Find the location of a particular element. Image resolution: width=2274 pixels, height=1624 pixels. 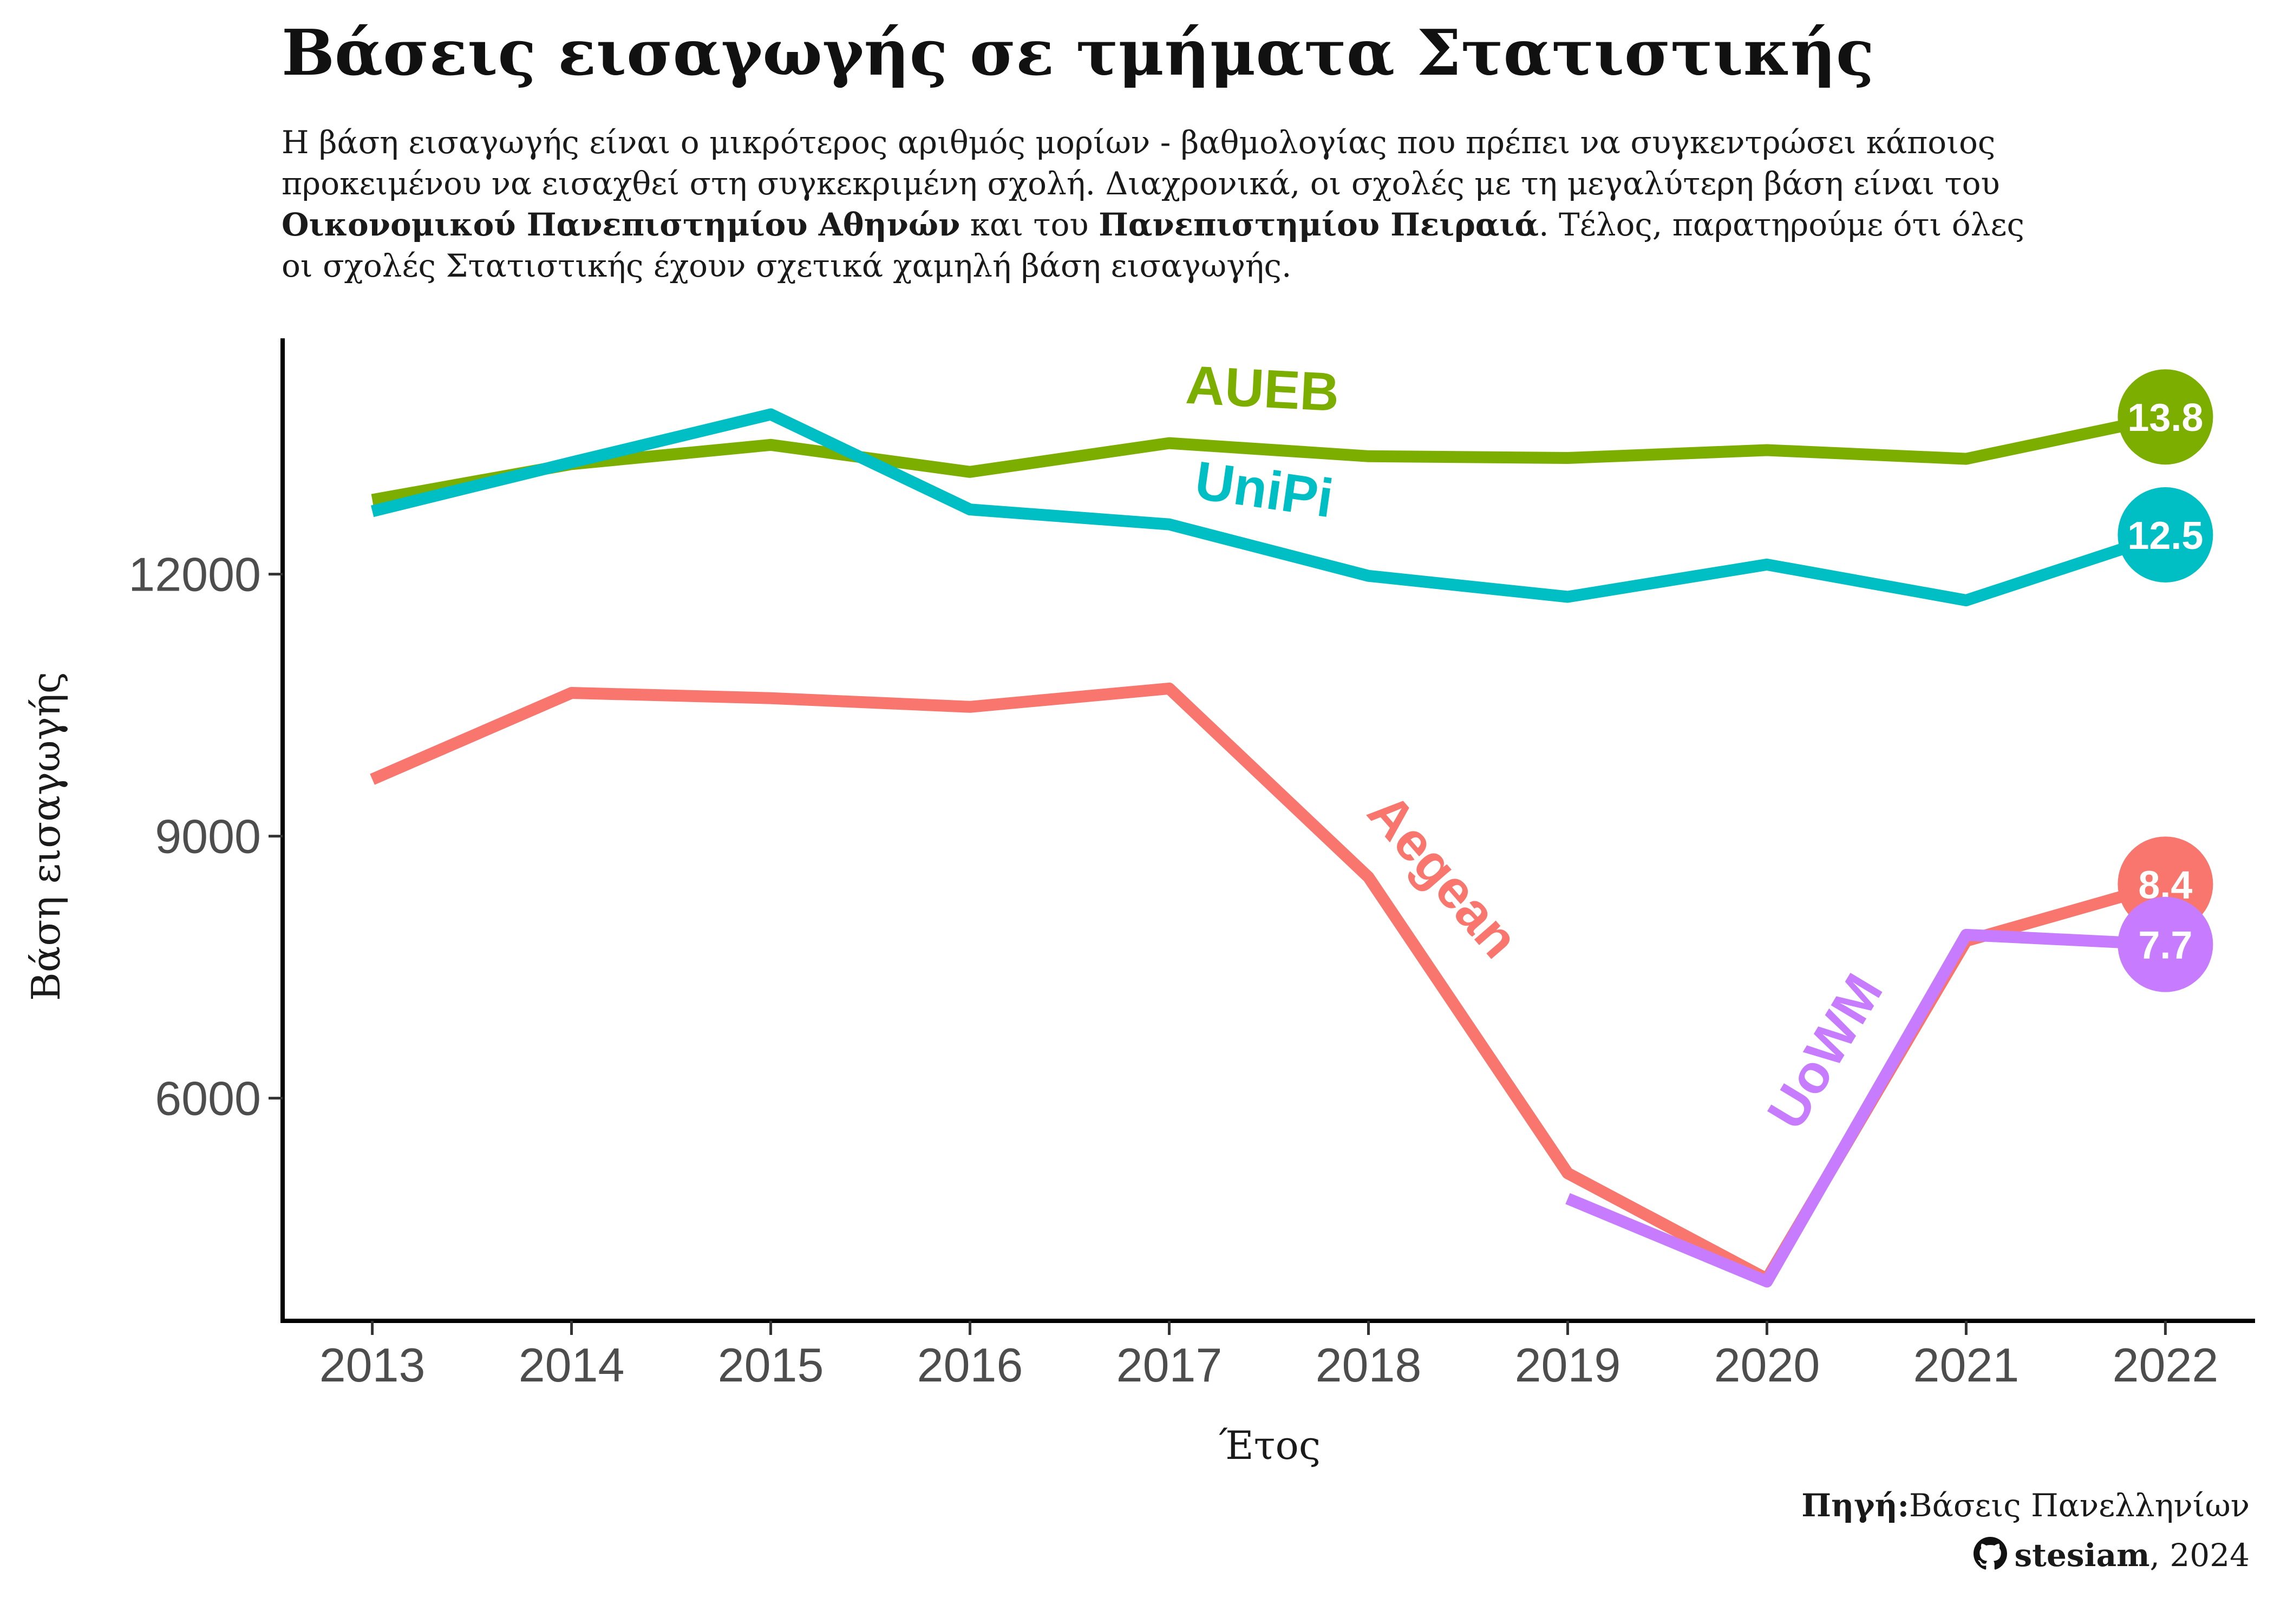

source-text: Βάσεις Πανελληνίων is located at coordinates (2080, 1506).